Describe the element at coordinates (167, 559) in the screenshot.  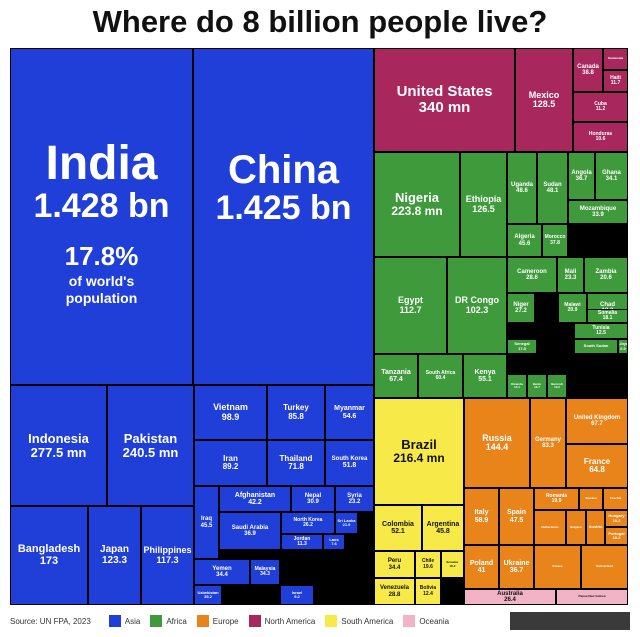
I see `tile-value: 117.3` at that location.